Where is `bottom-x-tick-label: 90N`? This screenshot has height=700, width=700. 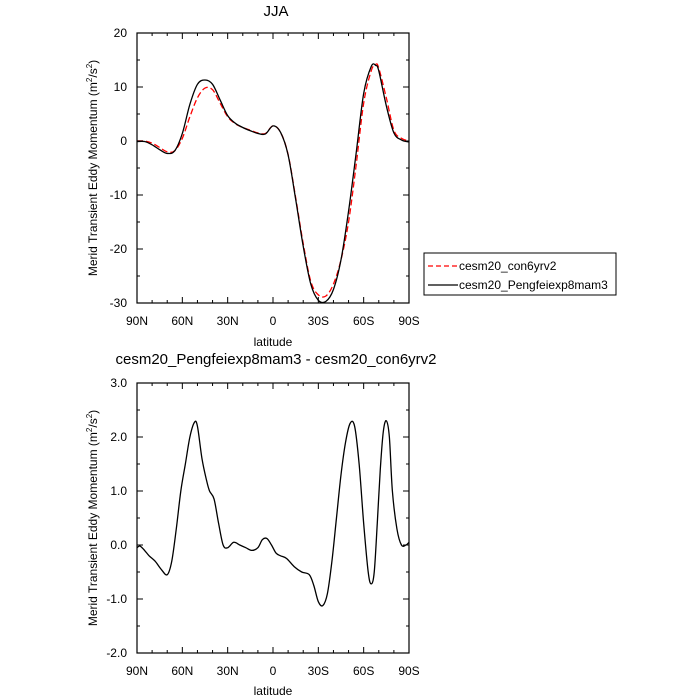
bottom-x-tick-label: 90N is located at coordinates (137, 671).